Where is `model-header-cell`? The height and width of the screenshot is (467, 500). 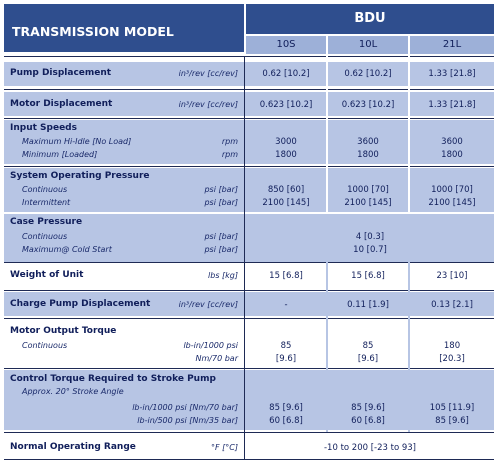 model-header-cell is located at coordinates (124, 28).